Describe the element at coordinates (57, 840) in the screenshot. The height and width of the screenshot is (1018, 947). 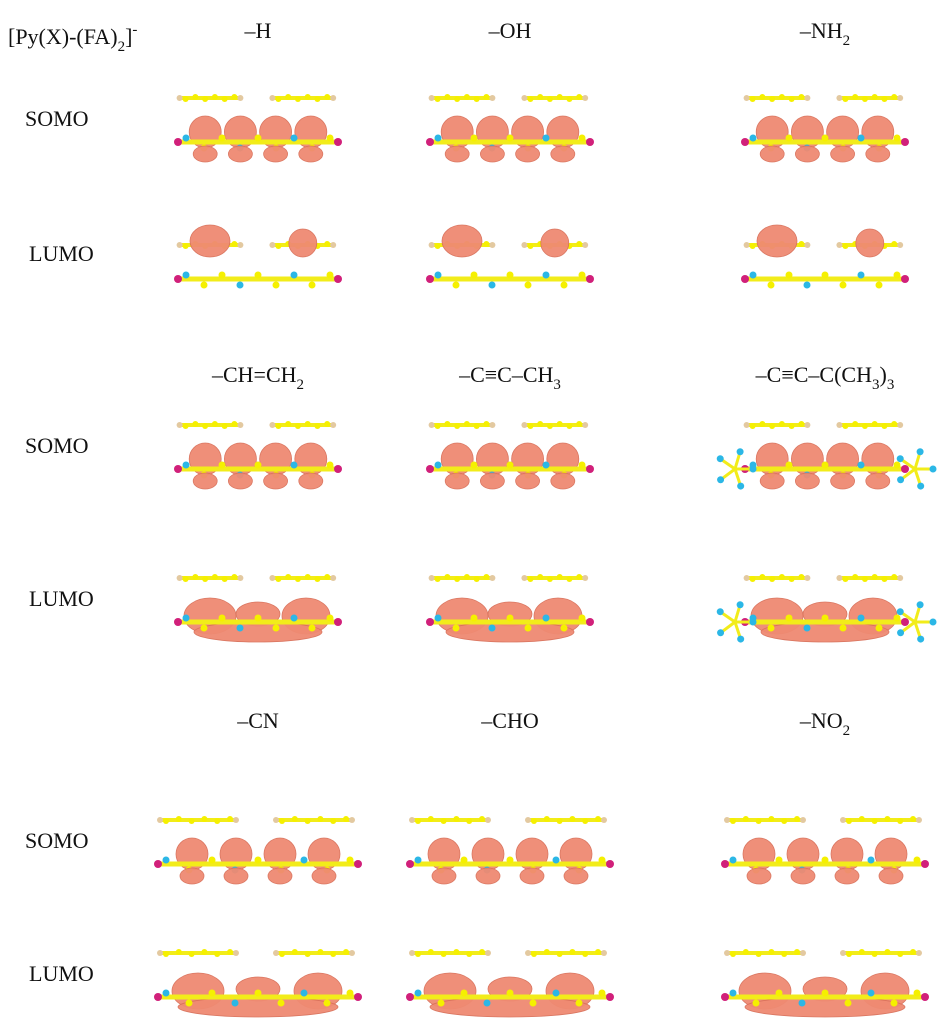
I see `orbital-label: SOMO` at that location.